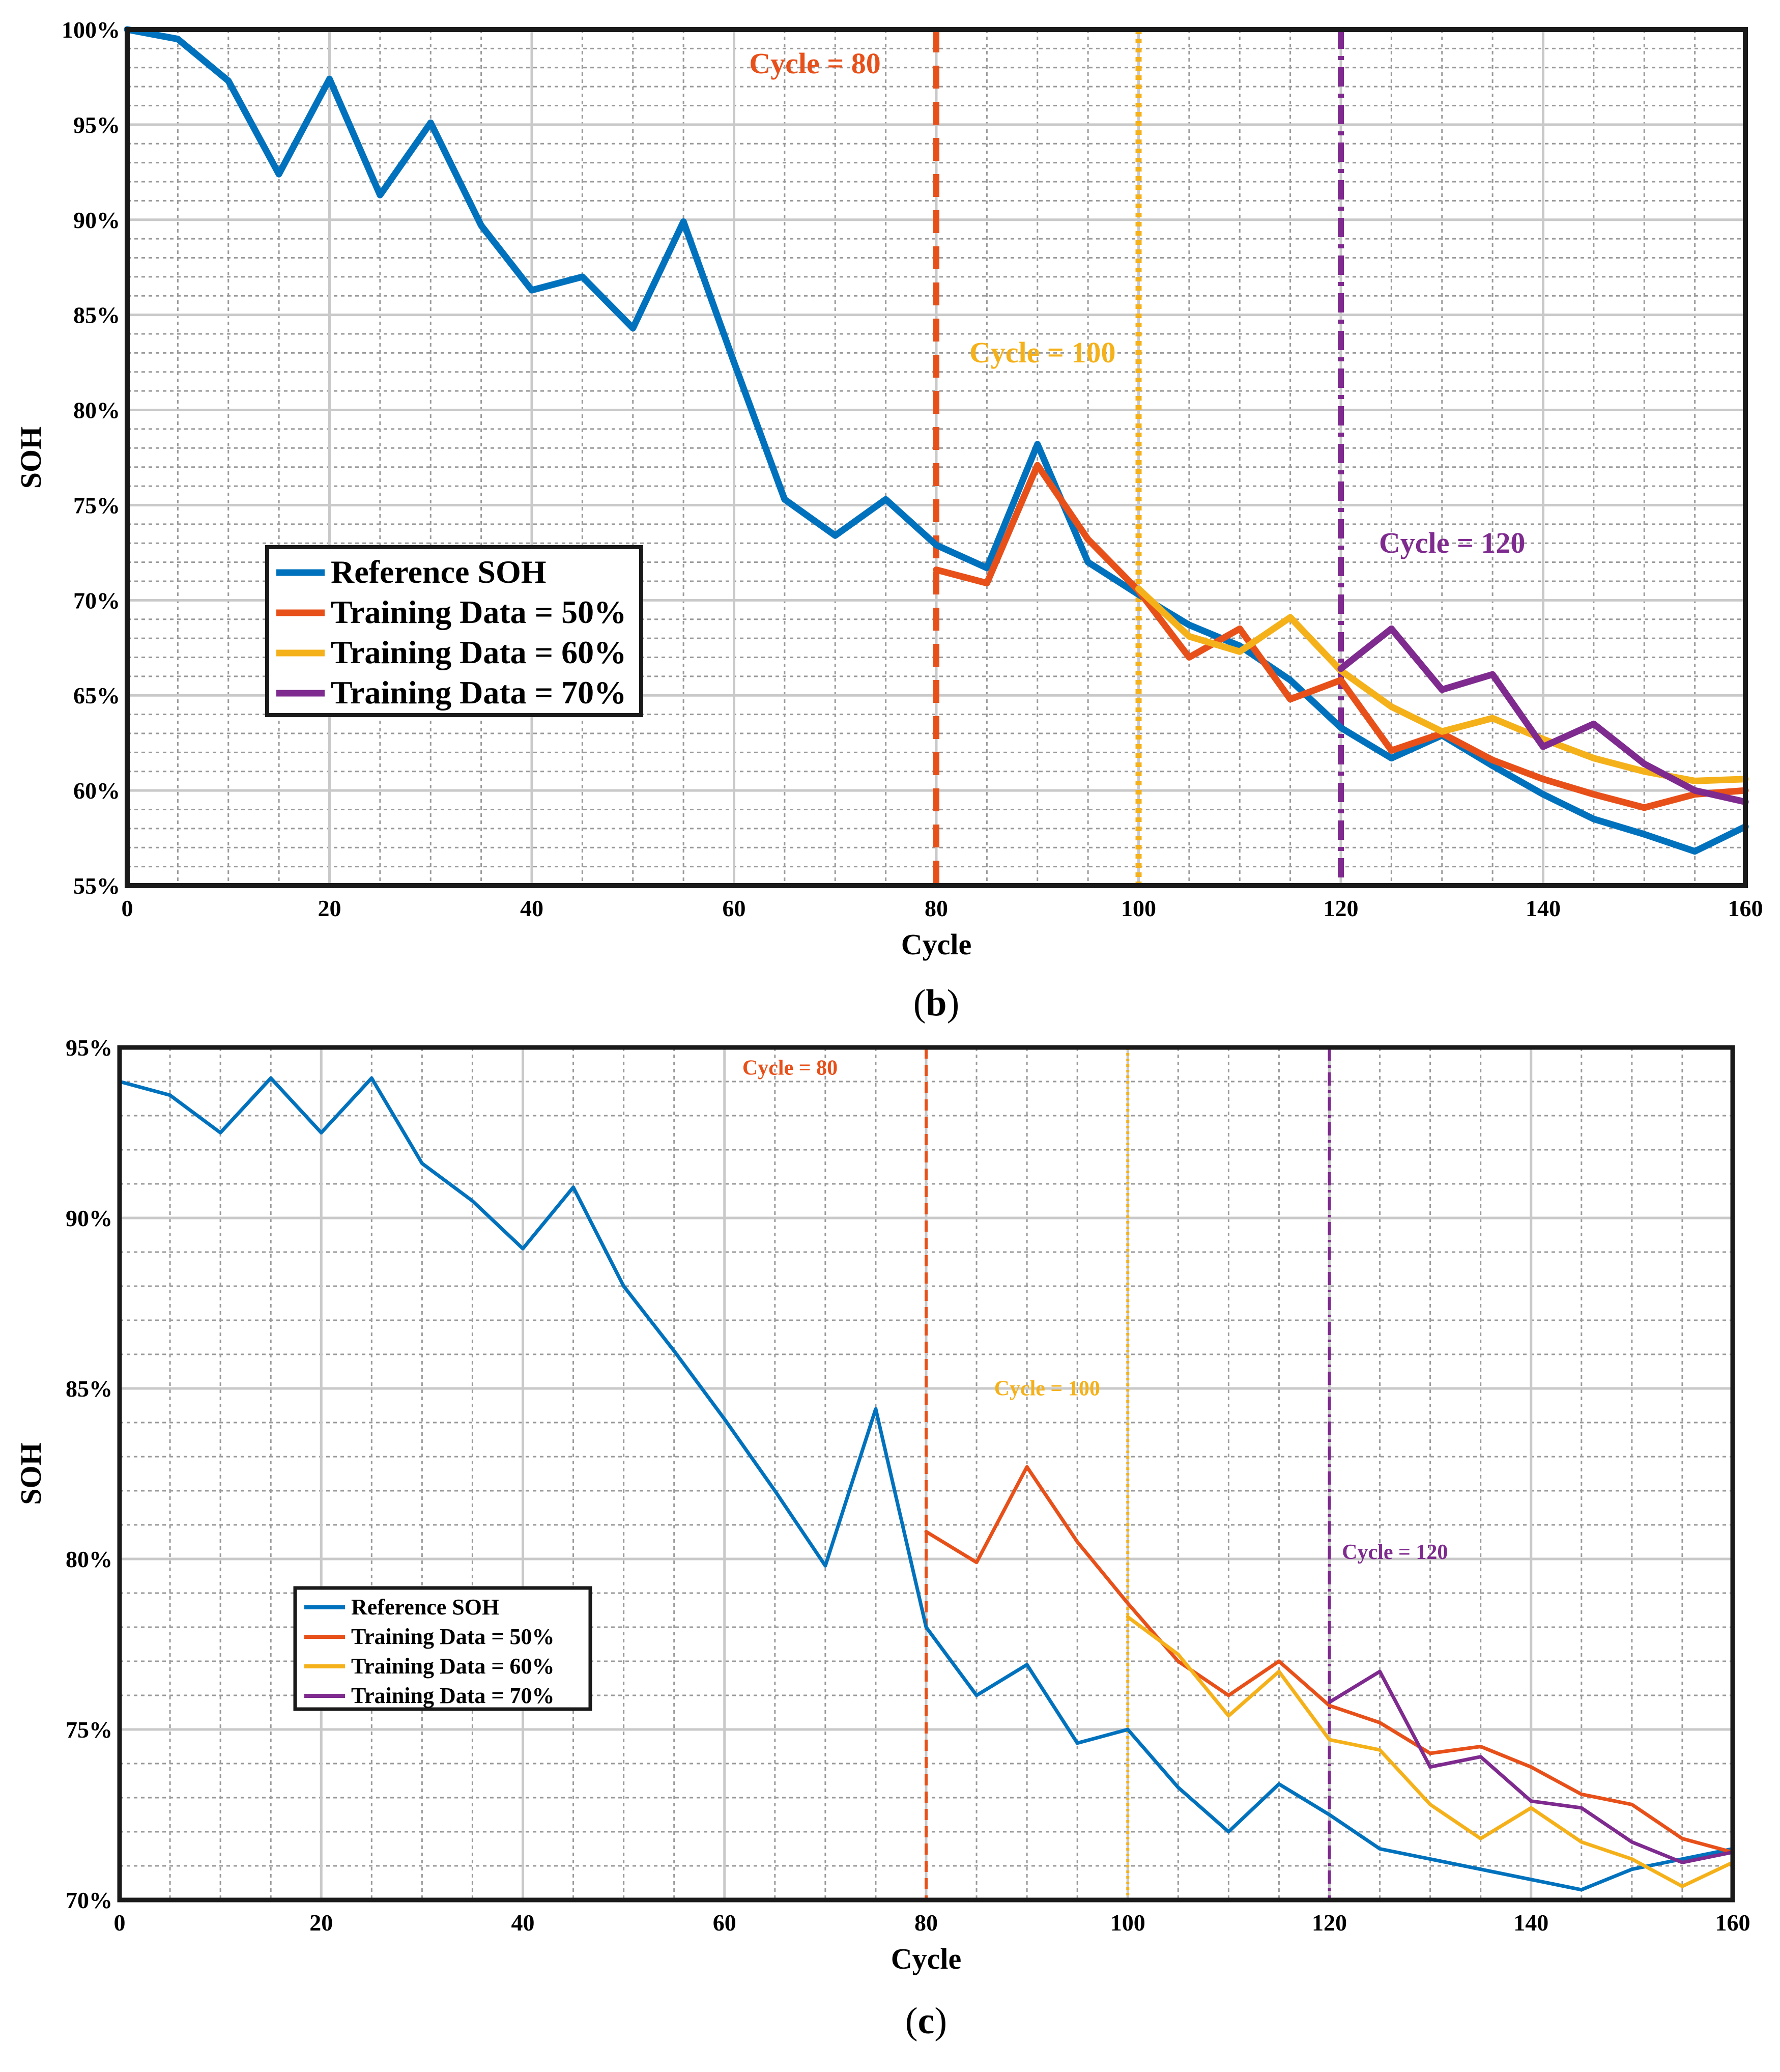 The image size is (1780, 2072). I want to click on legend-box, so click(454, 631).